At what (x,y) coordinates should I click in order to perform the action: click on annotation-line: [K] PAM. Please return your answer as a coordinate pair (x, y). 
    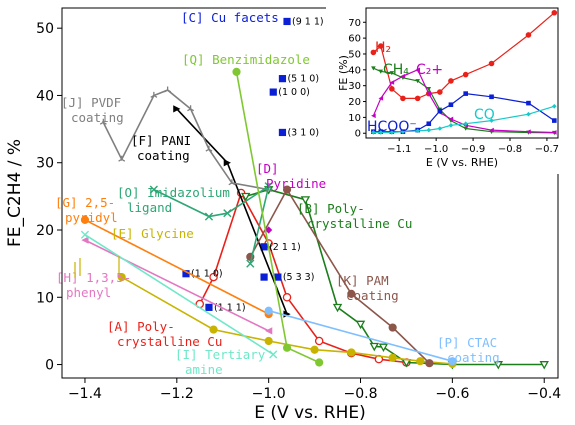
    Looking at the image, I should click on (362, 280).